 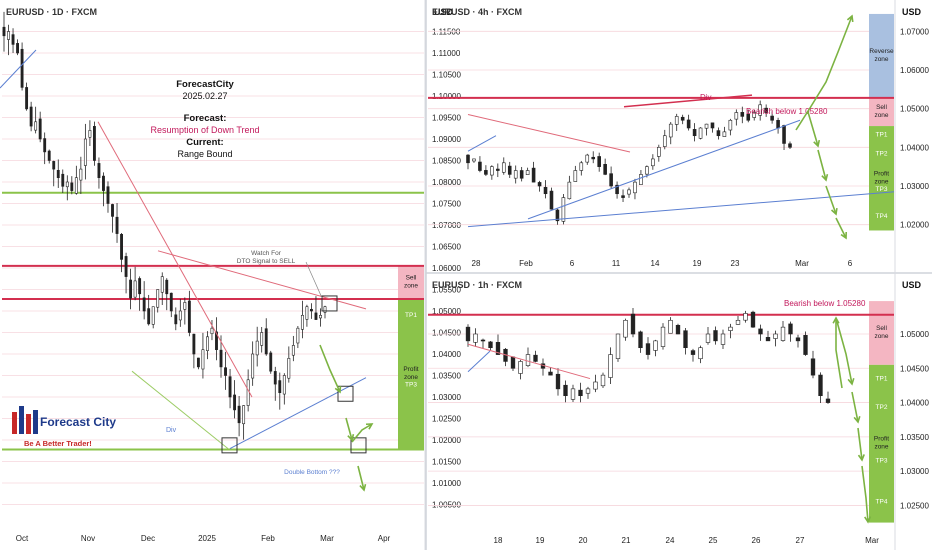 What do you see at coordinates (446, 268) in the screenshot?
I see `y-tick-label: 1.06000` at bounding box center [446, 268].